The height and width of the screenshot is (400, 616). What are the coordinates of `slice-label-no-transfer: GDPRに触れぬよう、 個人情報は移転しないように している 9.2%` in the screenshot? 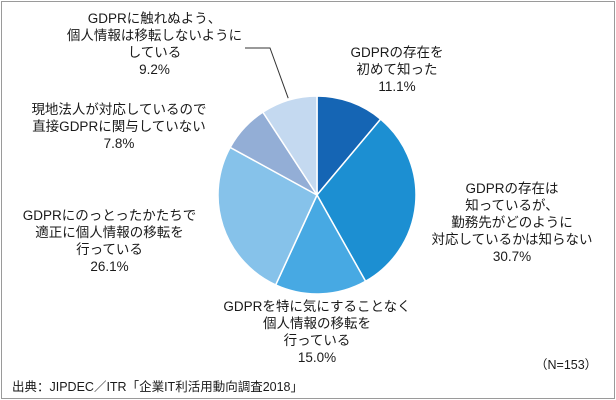 It's located at (154, 44).